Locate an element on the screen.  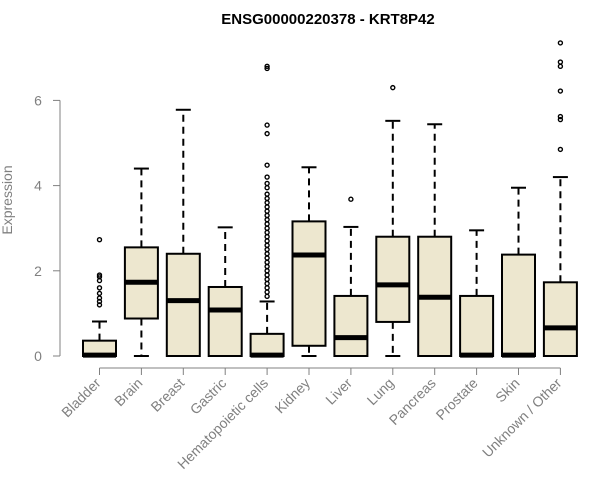
x-tick-label: Liver is located at coordinates (338, 391).